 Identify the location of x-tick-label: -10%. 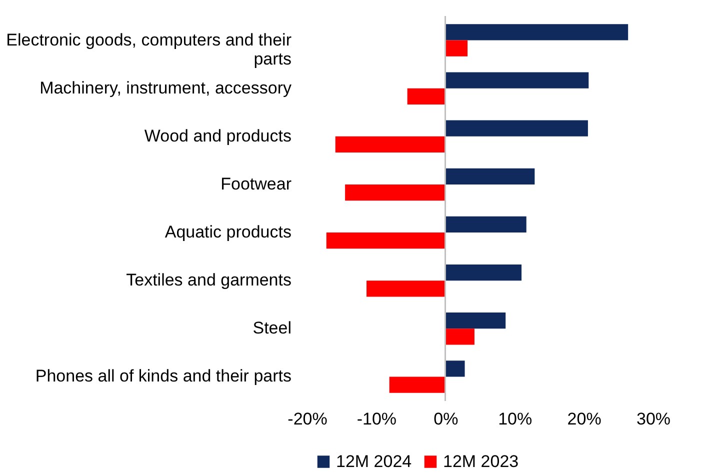
(376, 419).